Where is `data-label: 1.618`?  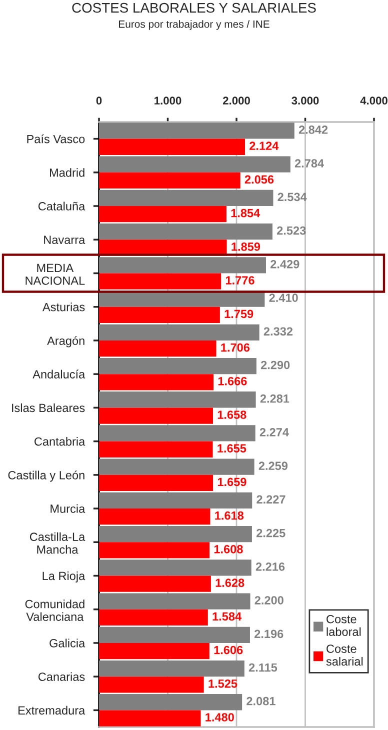
data-label: 1.618 is located at coordinates (229, 515).